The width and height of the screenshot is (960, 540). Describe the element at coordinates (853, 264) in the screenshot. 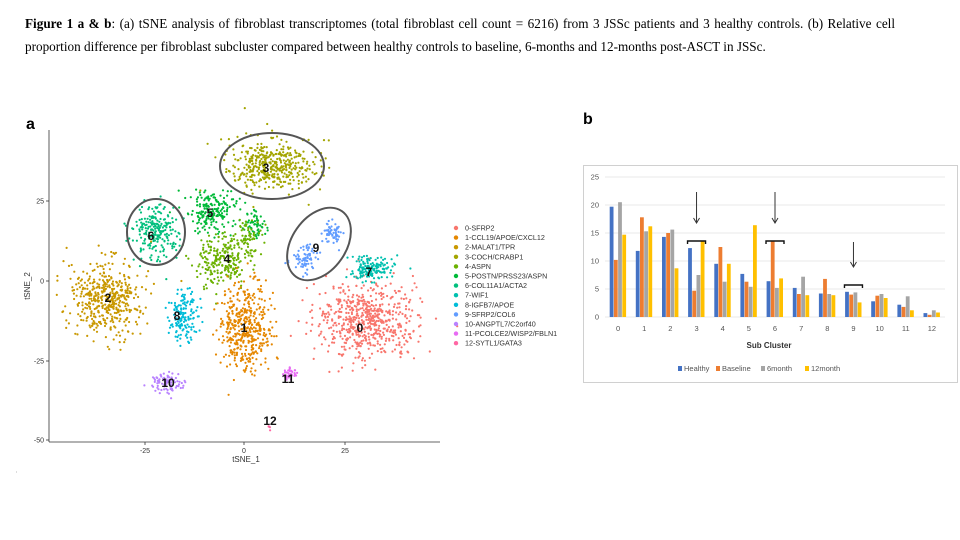

I see `arrow-head` at that location.